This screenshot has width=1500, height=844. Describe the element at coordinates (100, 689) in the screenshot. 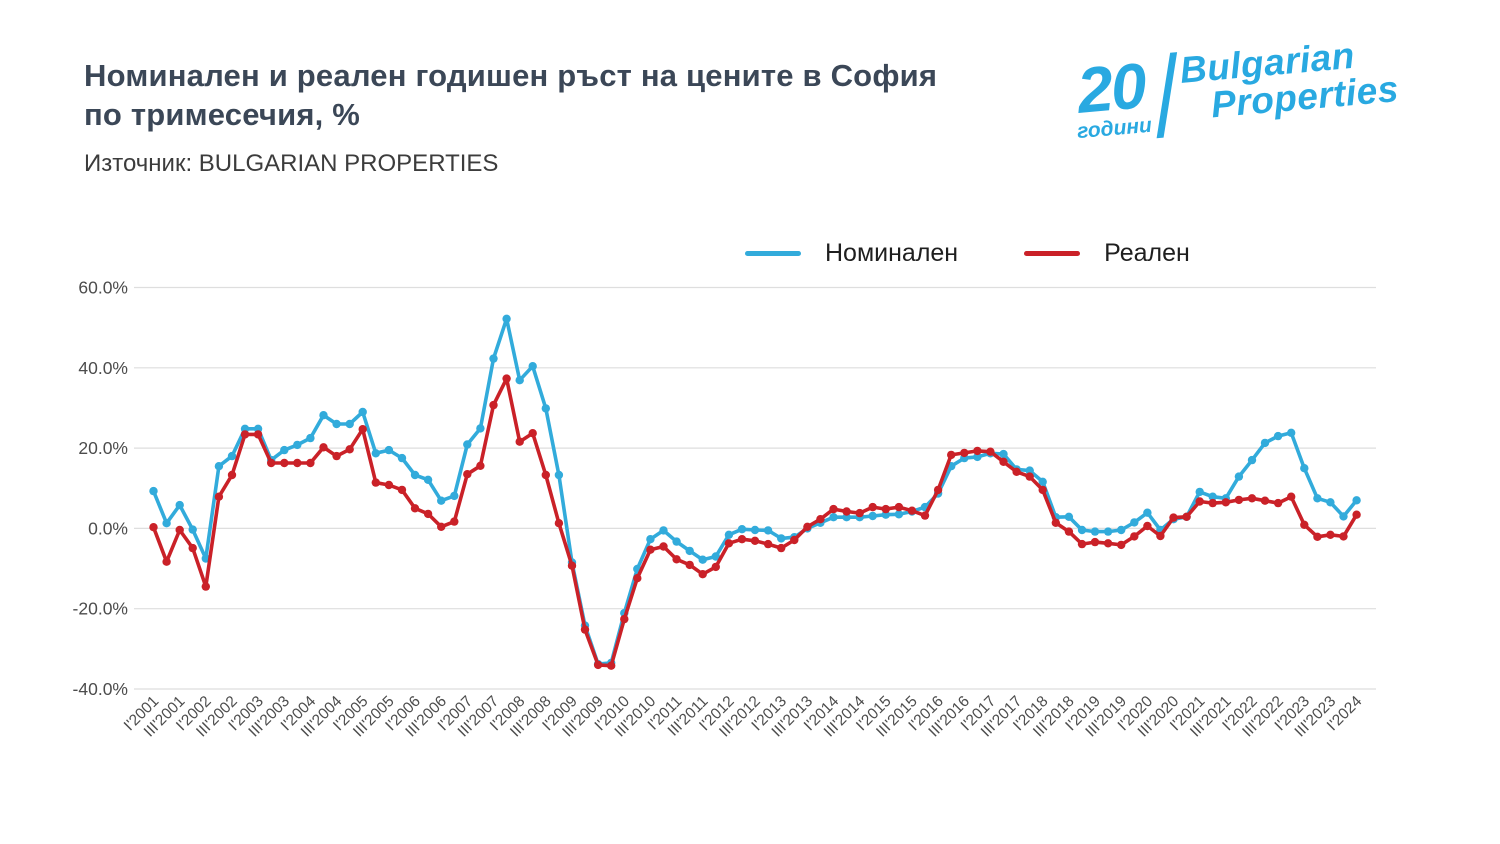

I see `y-tick-label: -40.0%` at that location.